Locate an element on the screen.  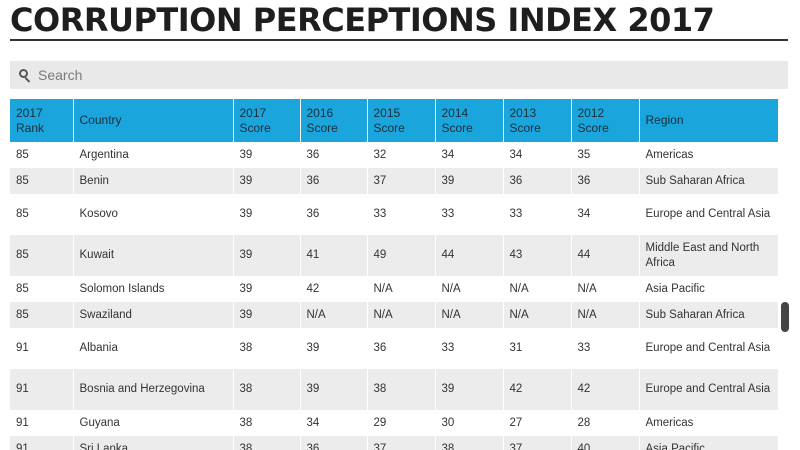
cell-score-2012: 35 is located at coordinates (605, 155).